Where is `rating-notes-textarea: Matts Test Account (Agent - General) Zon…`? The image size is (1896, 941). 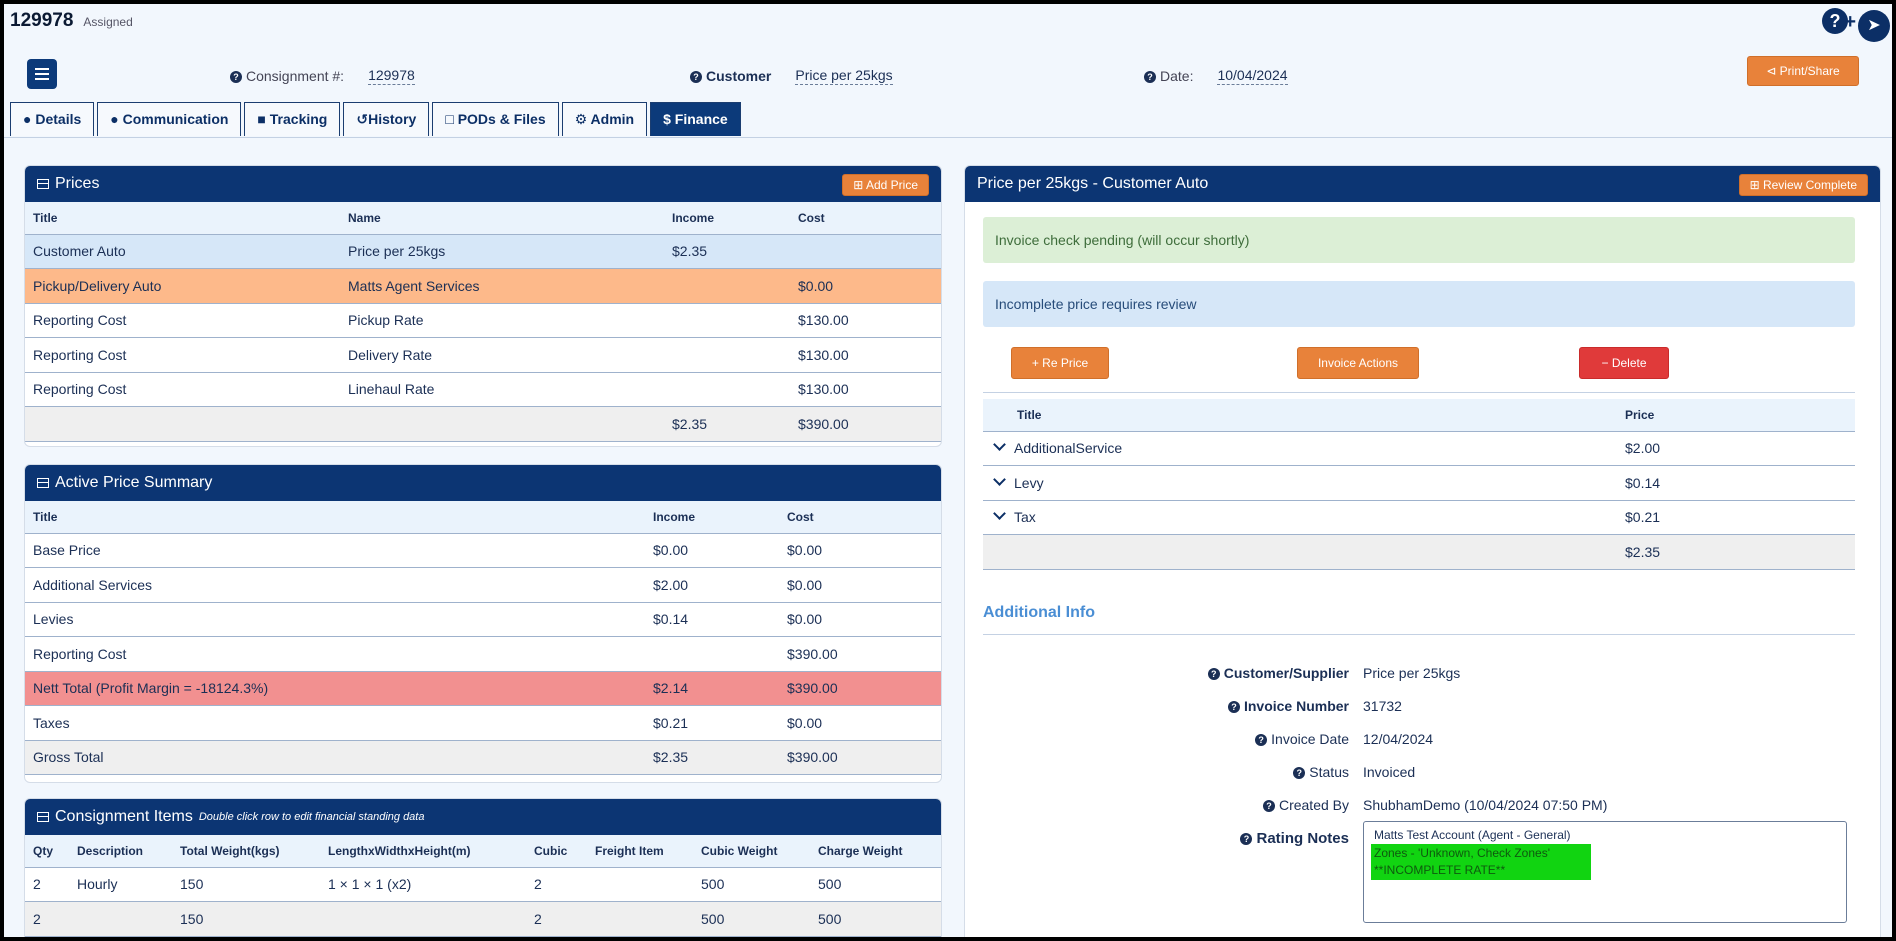 rating-notes-textarea: Matts Test Account (Agent - General) Zon… is located at coordinates (1605, 872).